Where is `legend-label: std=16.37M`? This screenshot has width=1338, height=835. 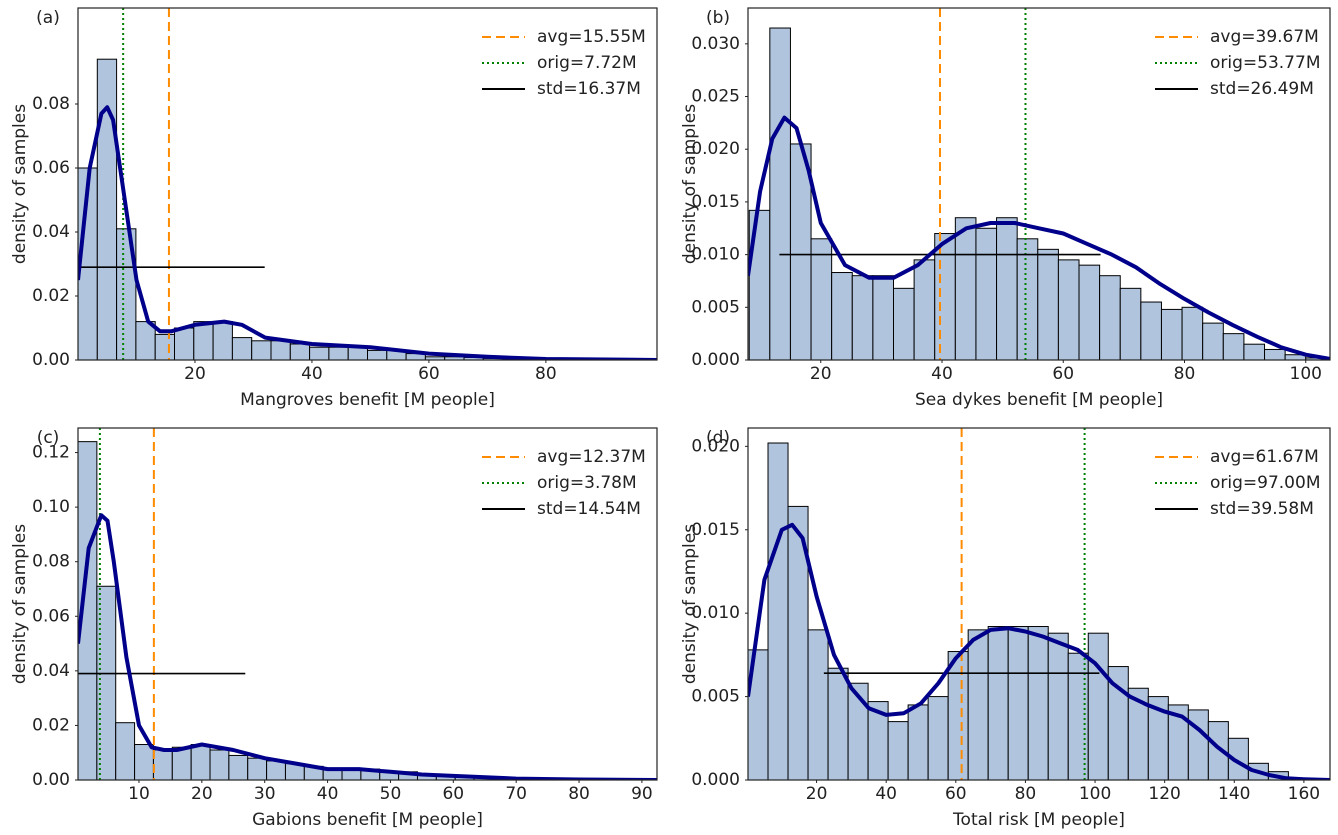 legend-label: std=16.37M is located at coordinates (589, 89).